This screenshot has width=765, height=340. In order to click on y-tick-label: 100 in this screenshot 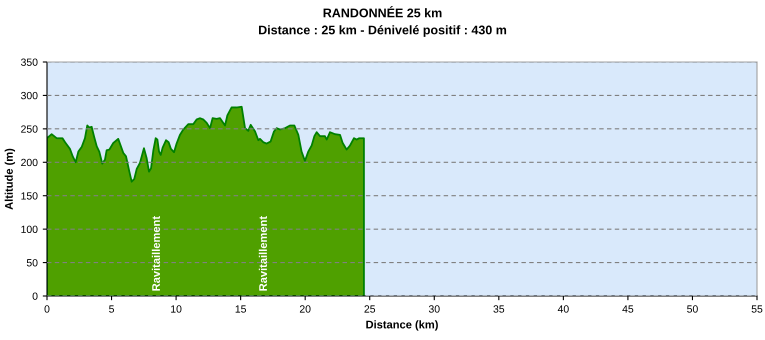, I will do `click(29, 230)`.